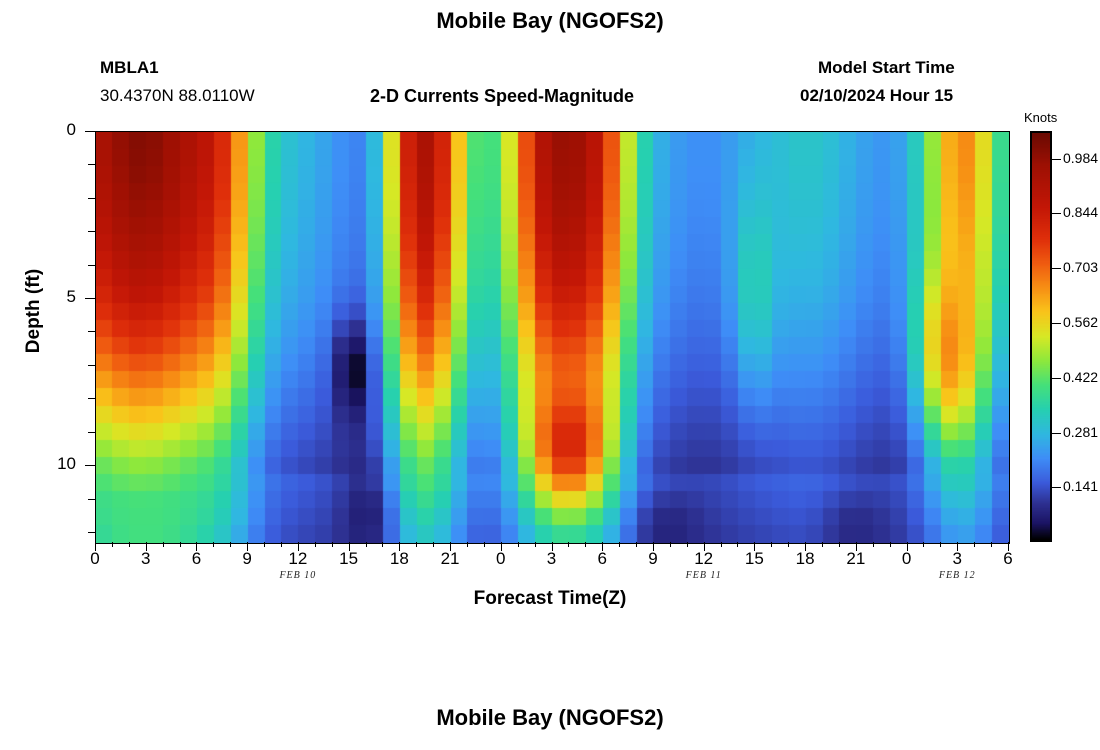 The image size is (1100, 750). Describe the element at coordinates (1081, 157) in the screenshot. I see `colorbar-tick-label: 0.984` at that location.